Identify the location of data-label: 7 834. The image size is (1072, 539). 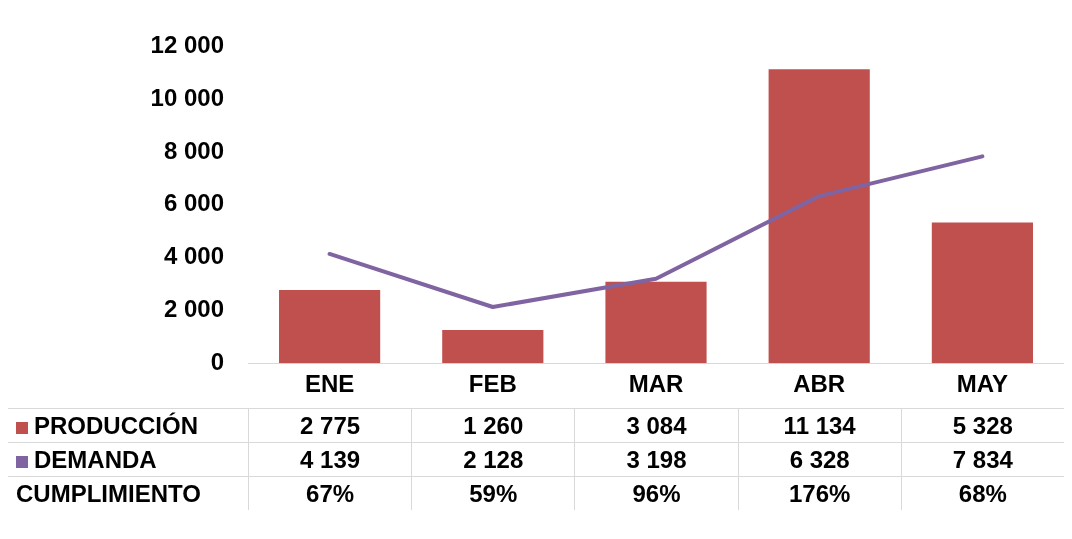
(982, 459).